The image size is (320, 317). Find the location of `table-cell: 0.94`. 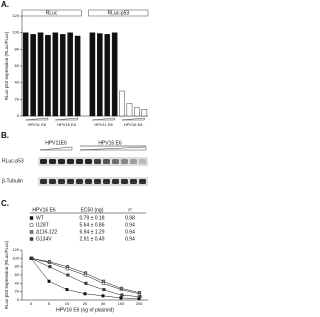

table-cell: 0.94 is located at coordinates (130, 232).